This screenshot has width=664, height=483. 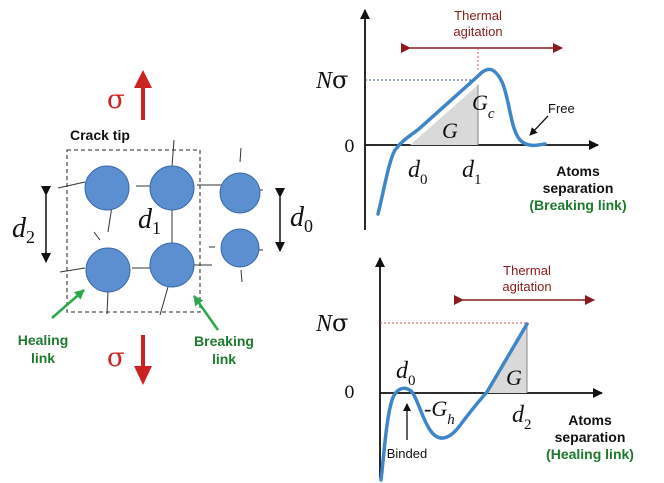 What do you see at coordinates (68, 304) in the screenshot?
I see `healing-link-arrow` at bounding box center [68, 304].